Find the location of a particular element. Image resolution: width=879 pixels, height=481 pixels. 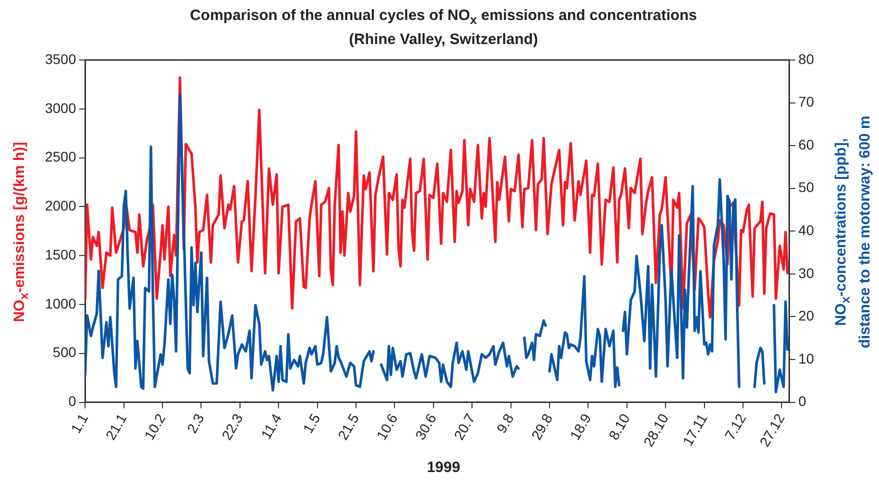

chart-title: Comparison of the annual cycles of NO$_{x}$ emissions and concentrations (Rhine Valley, Switzerland) is located at coordinates (443, 28).